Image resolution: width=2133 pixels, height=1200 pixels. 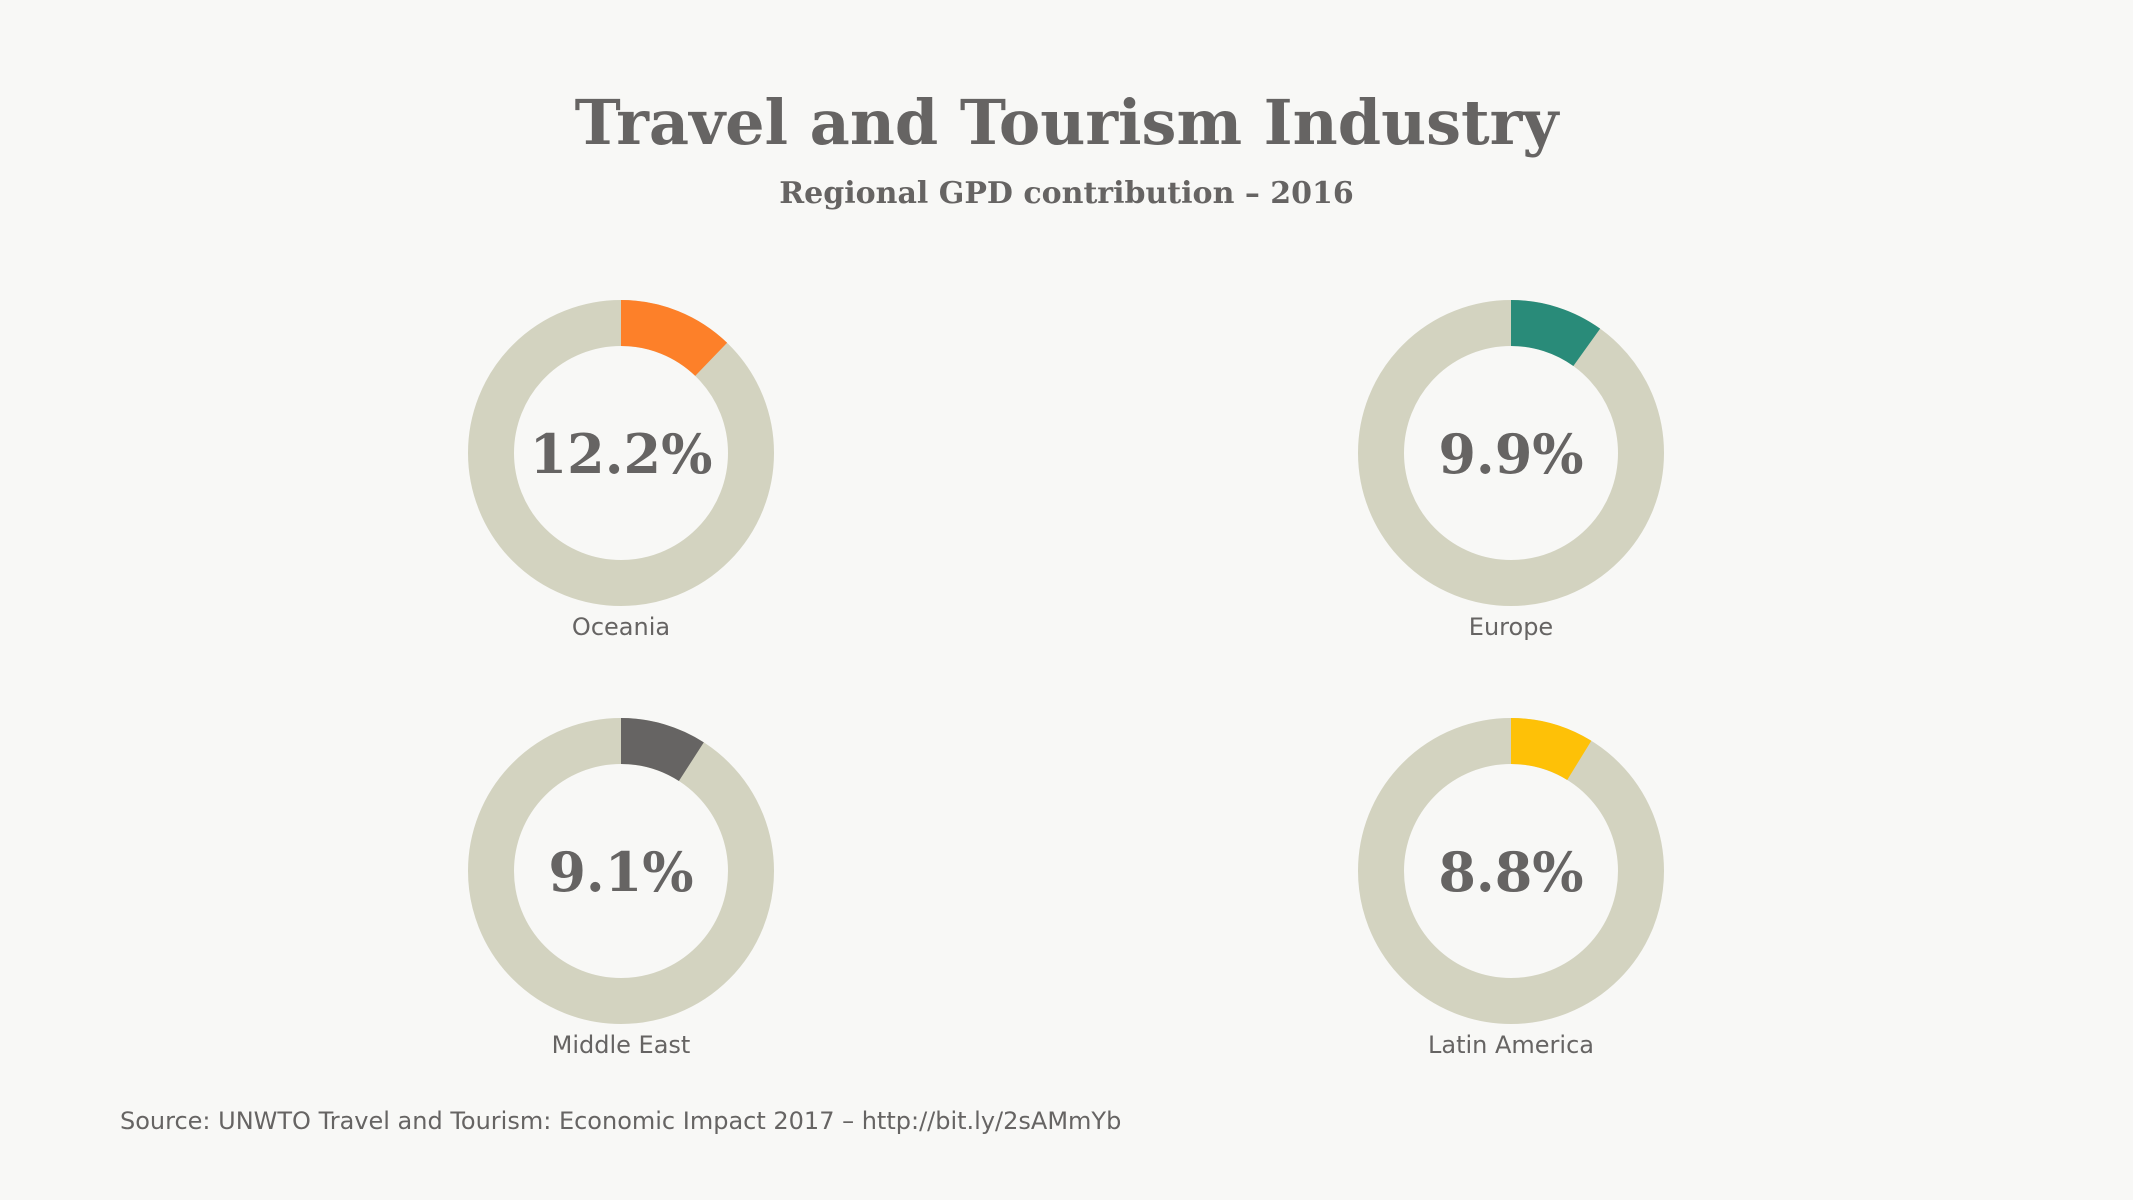 What do you see at coordinates (1510, 454) in the screenshot?
I see `donut-value-europe: 9.9%` at bounding box center [1510, 454].